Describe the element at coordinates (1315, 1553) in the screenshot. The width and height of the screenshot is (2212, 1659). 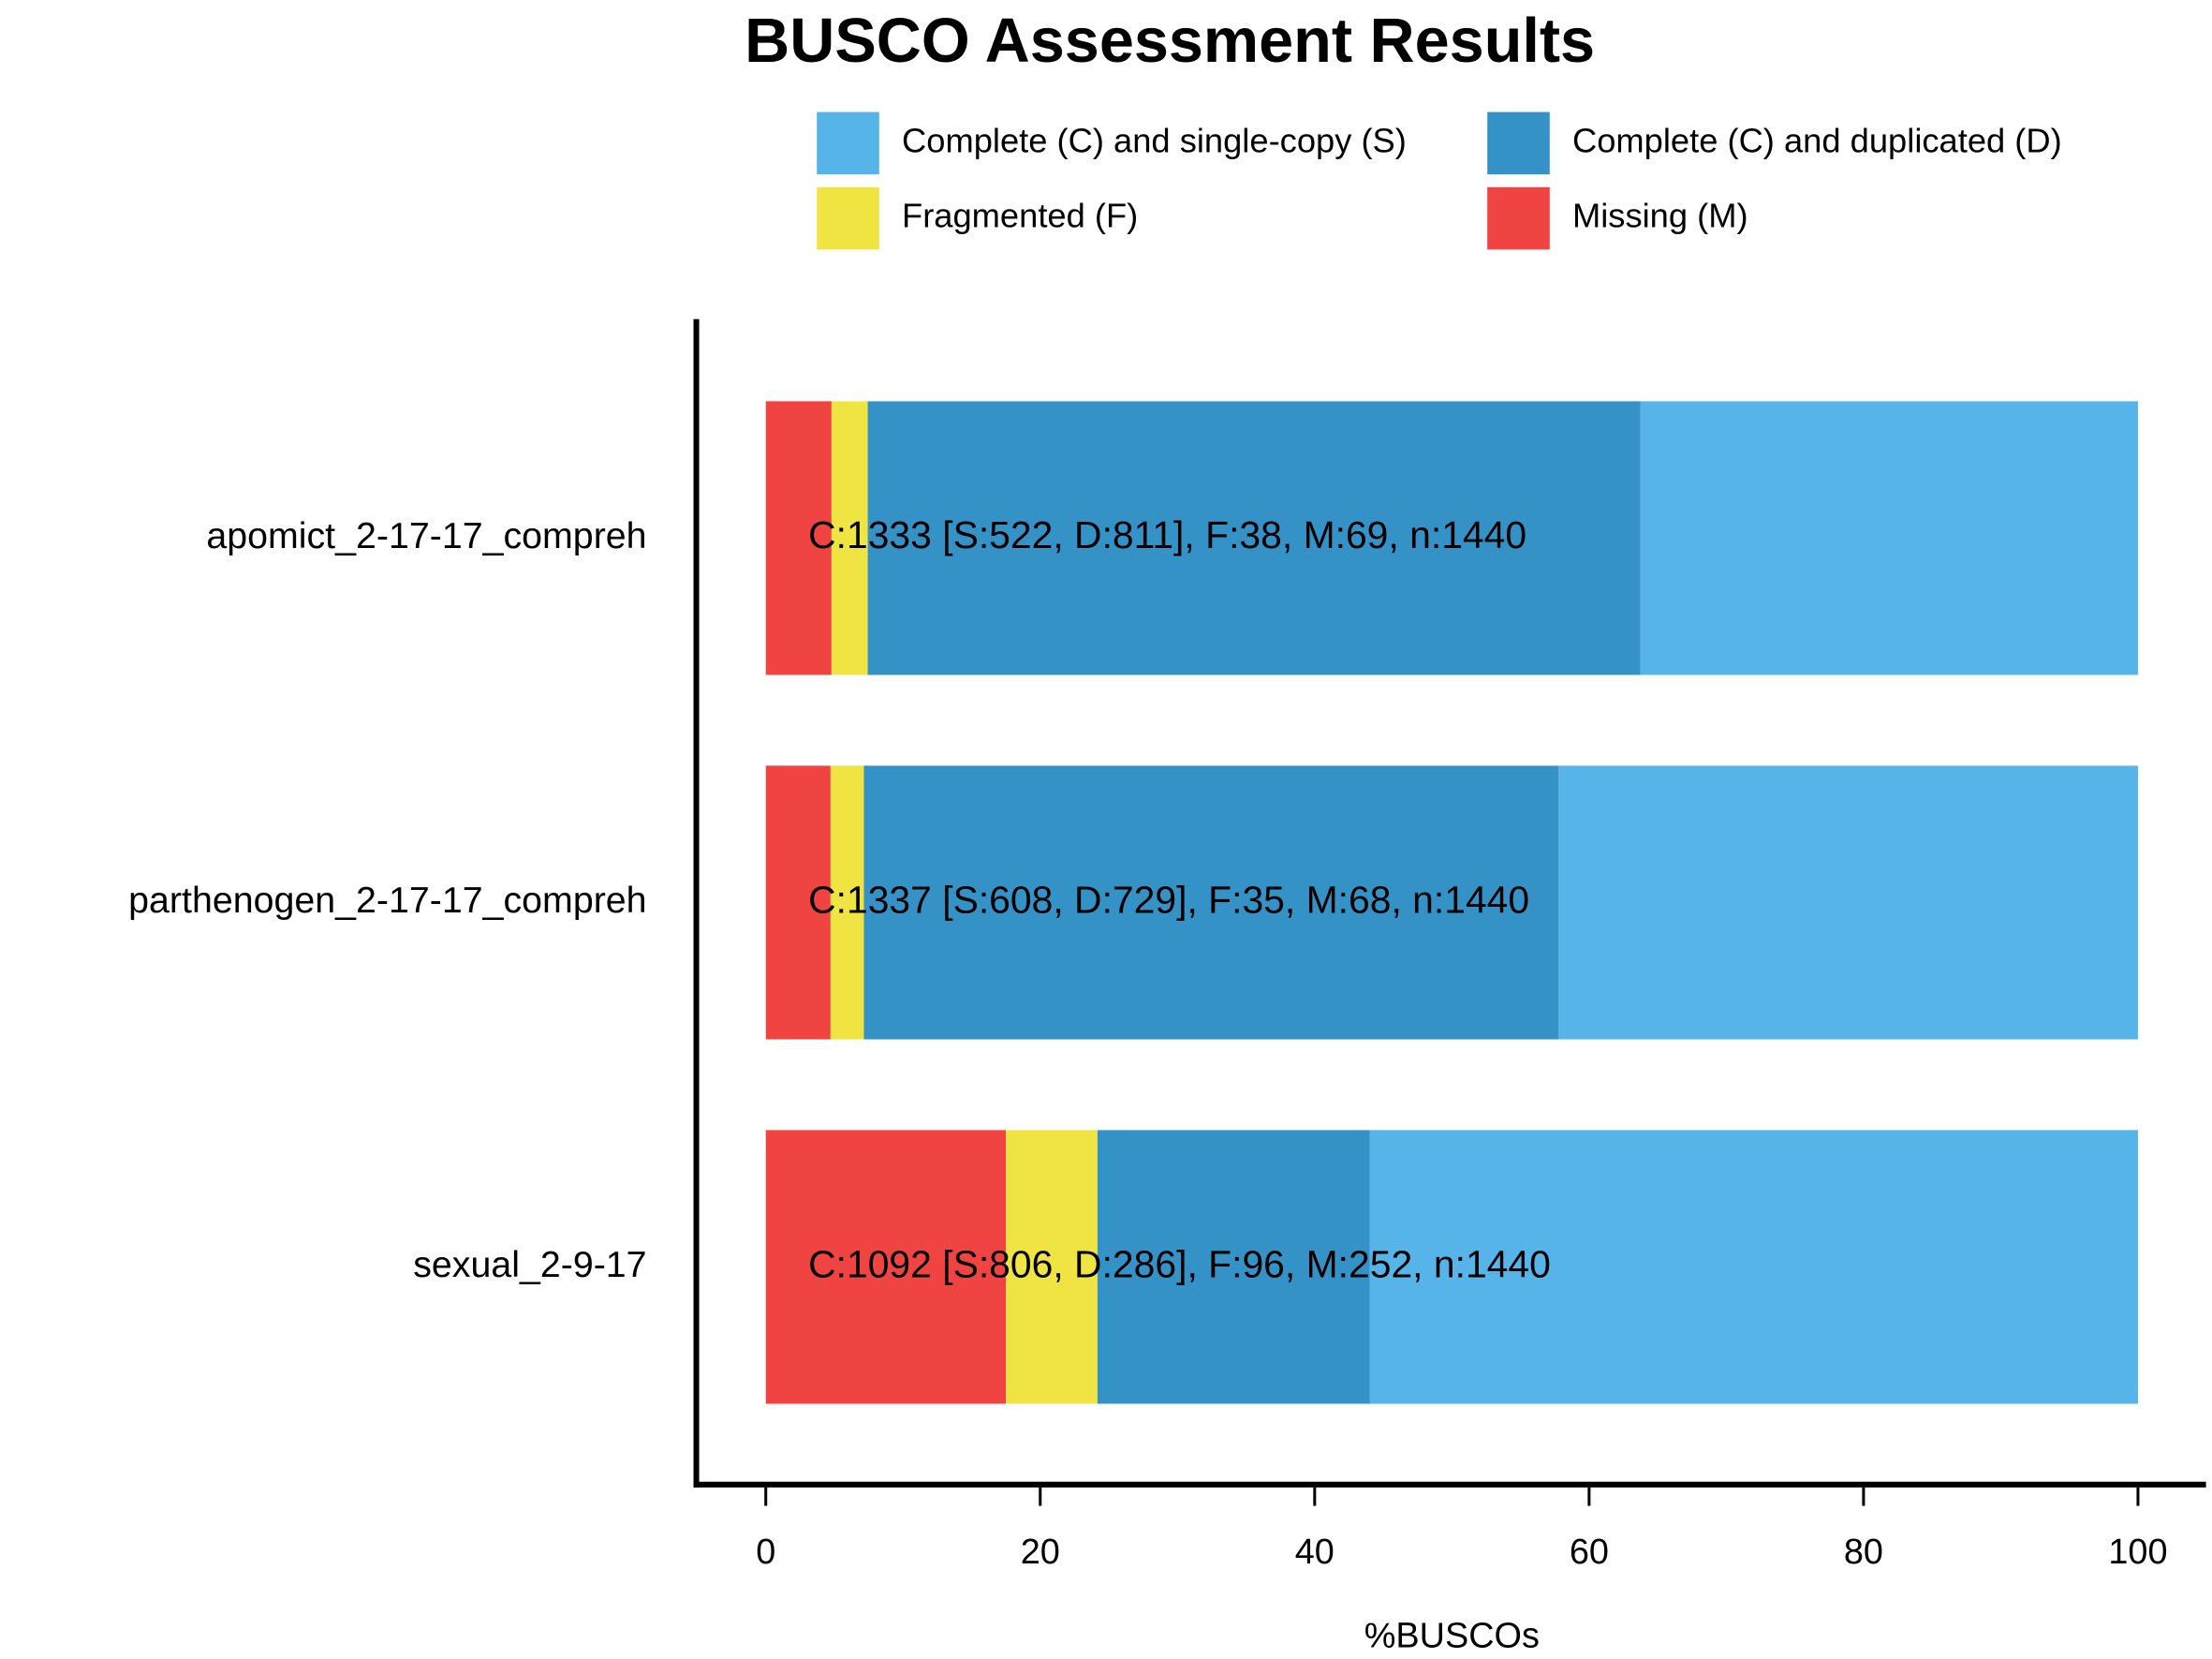
I see `x-tick-label: 40` at that location.